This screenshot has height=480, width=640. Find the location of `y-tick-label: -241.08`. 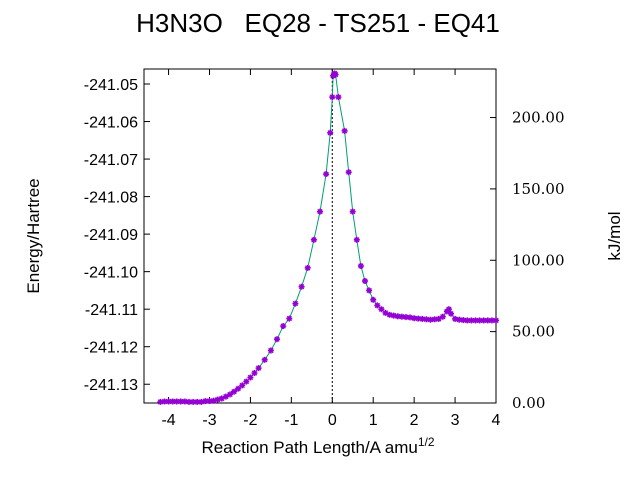

y-tick-label: -241.08 is located at coordinates (111, 198).